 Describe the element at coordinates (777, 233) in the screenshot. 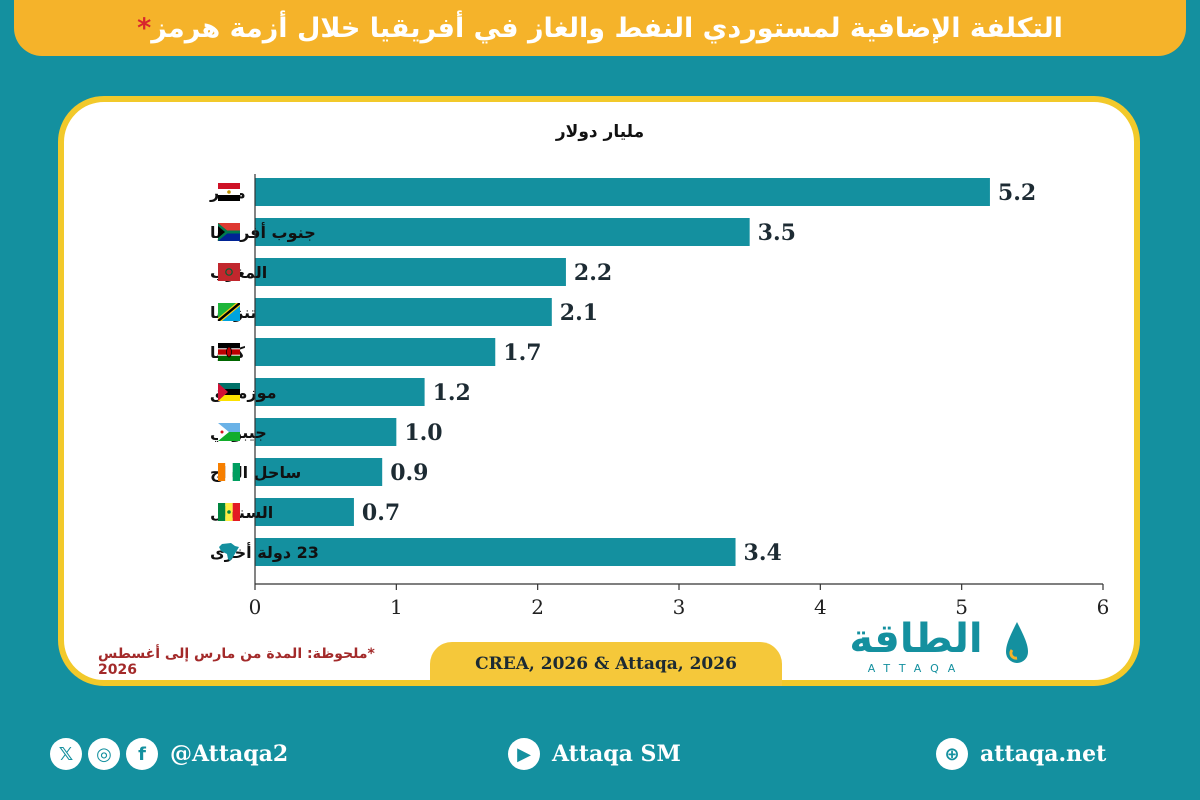

I see `value-label-1: 3.5` at that location.